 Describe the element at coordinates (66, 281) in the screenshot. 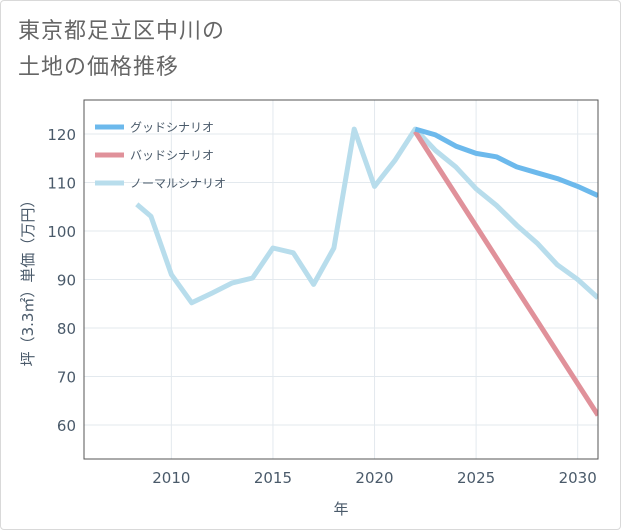

I see `y-tick-label: 90` at that location.